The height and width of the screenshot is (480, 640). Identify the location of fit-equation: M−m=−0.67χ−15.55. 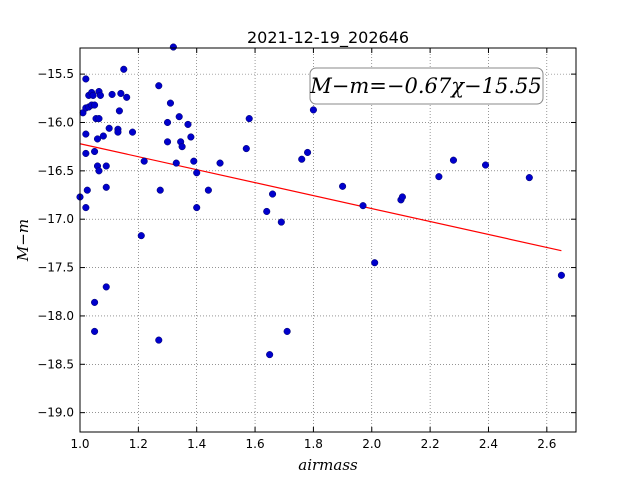
(425, 86).